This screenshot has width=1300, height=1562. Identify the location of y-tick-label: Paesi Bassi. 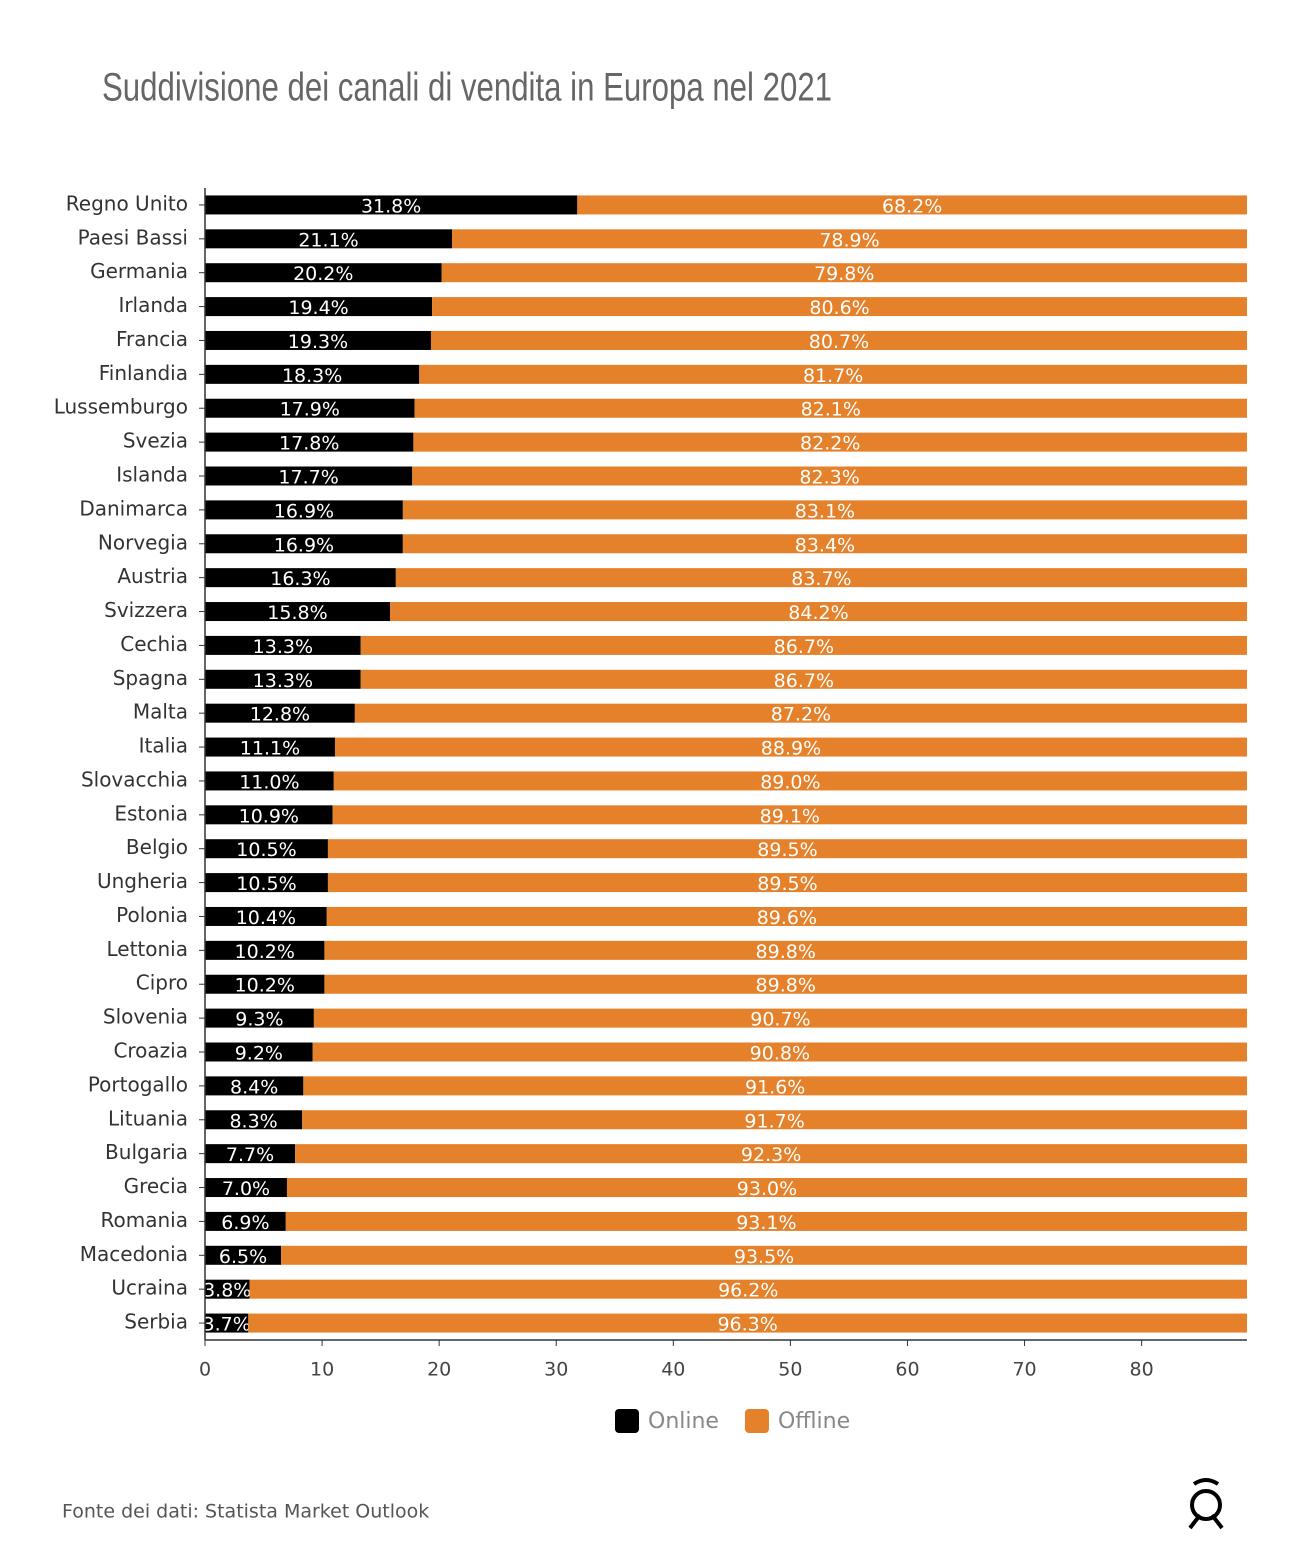
(133, 237).